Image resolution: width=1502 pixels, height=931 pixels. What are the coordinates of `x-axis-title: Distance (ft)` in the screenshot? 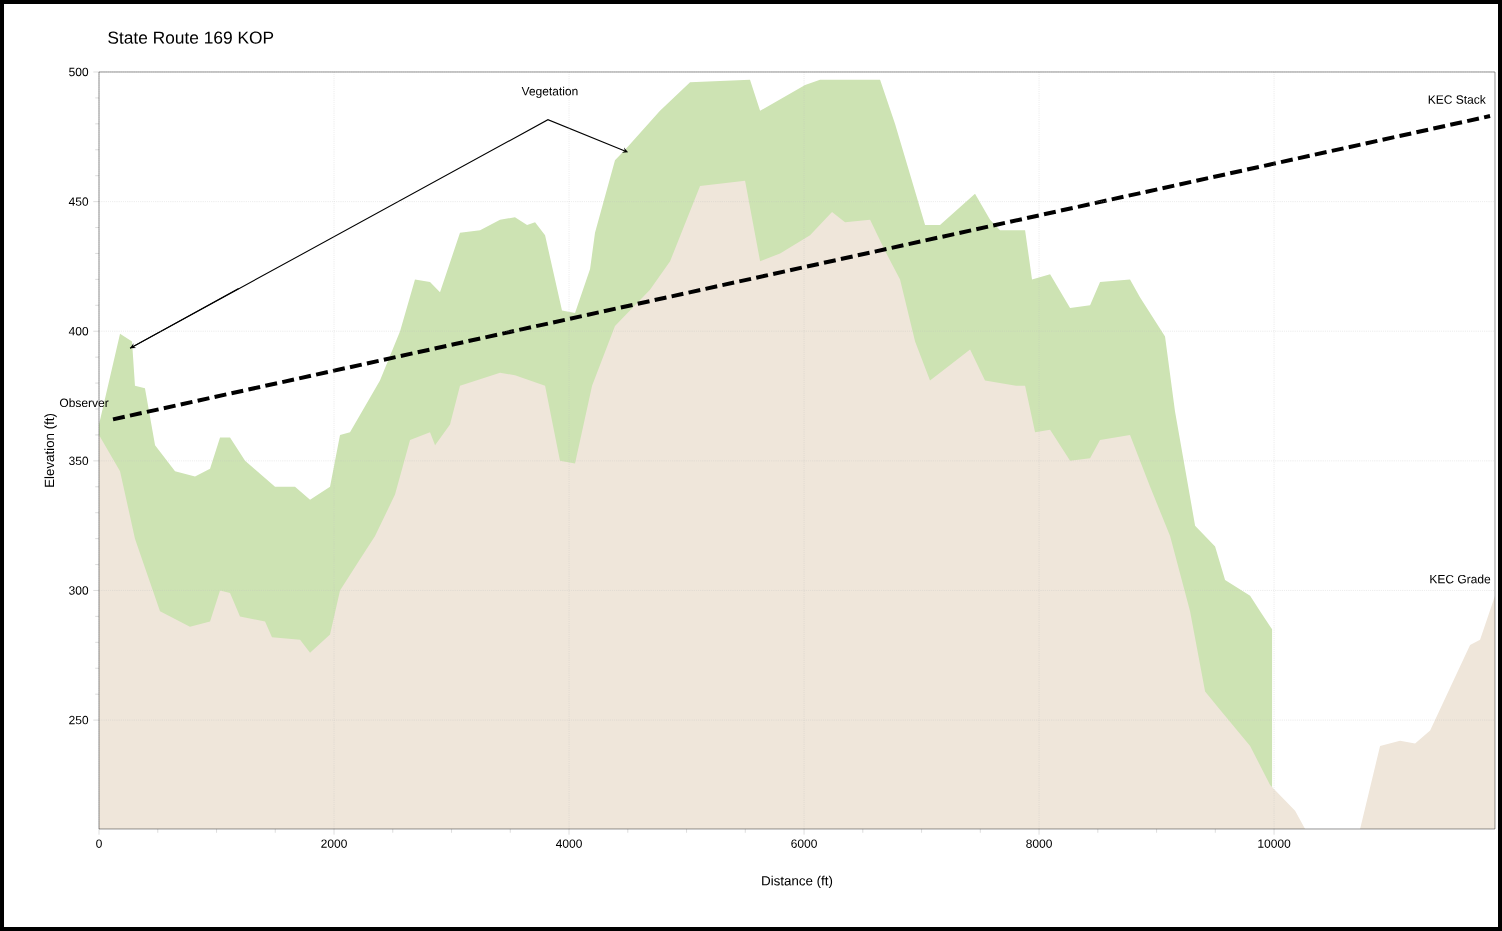 It's located at (797, 882).